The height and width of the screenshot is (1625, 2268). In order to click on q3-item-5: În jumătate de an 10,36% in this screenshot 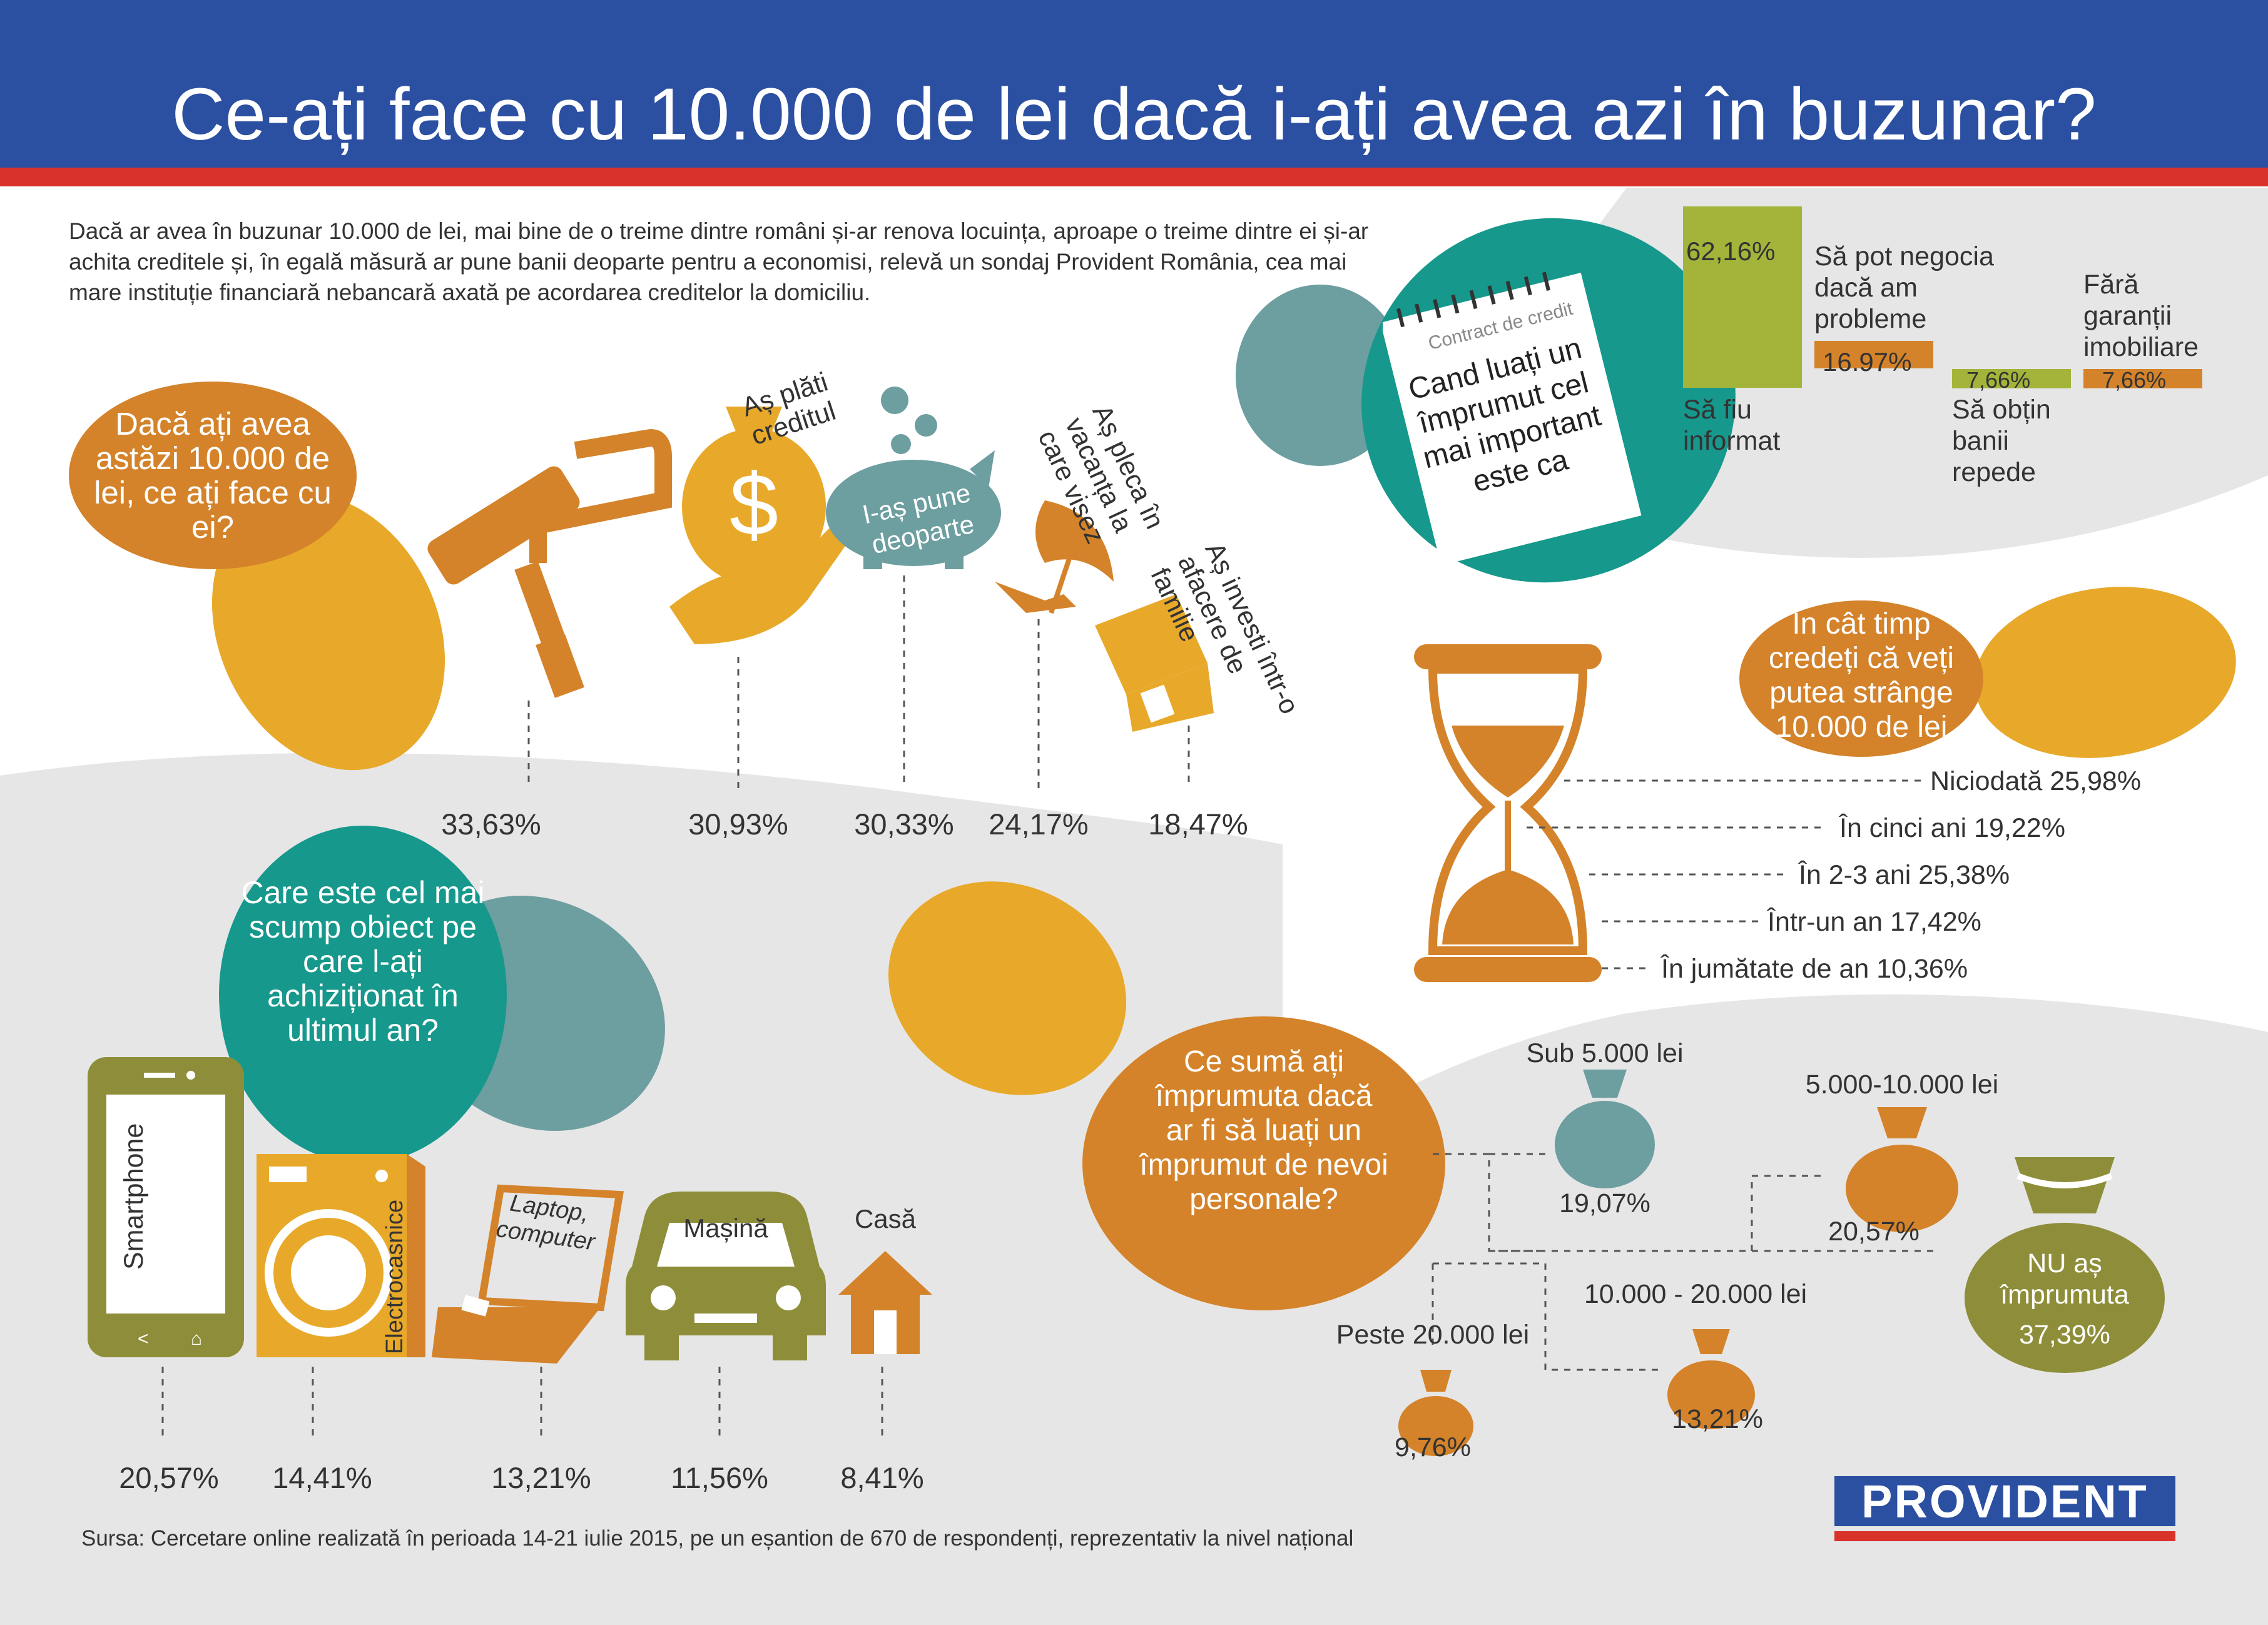, I will do `click(1814, 969)`.